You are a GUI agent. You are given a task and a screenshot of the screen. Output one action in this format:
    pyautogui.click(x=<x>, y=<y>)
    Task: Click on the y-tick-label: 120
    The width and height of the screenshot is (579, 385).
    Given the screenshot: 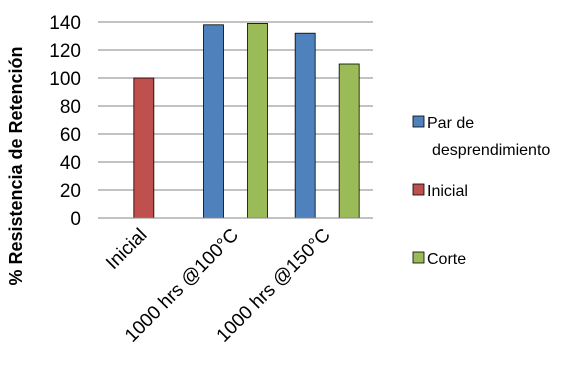 What is the action you would take?
    pyautogui.click(x=65, y=51)
    